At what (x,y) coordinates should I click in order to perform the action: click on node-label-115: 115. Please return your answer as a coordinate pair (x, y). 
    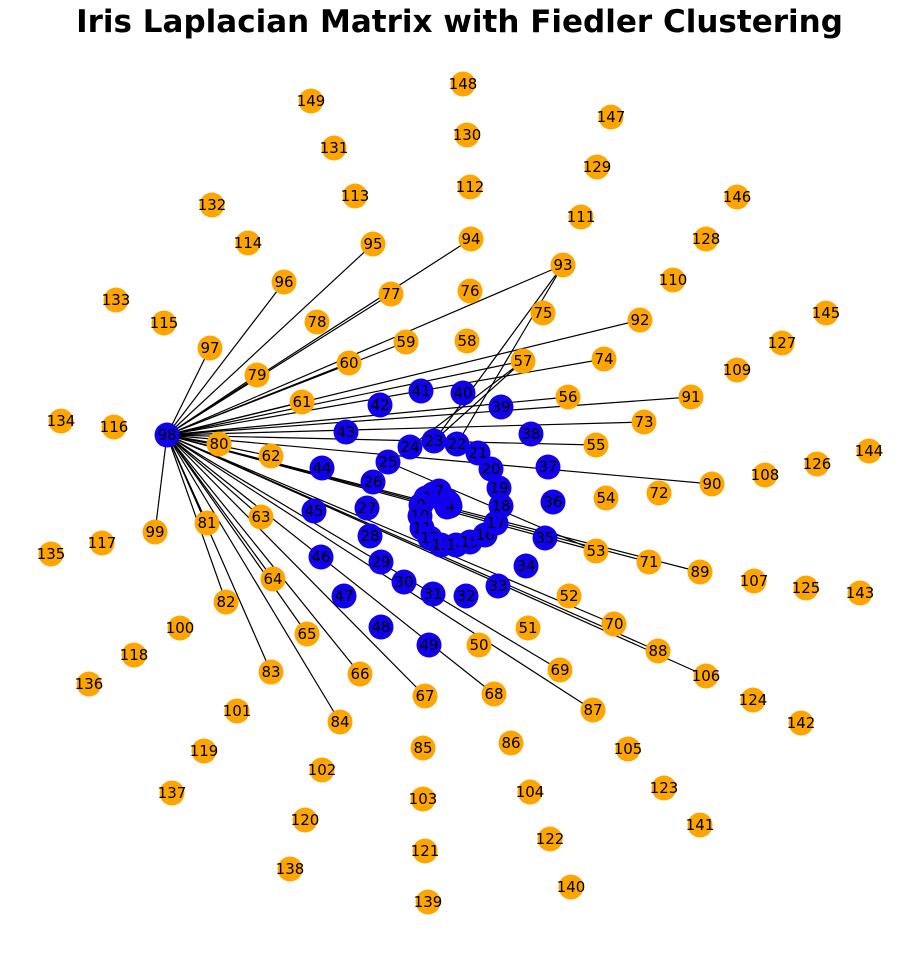
    Looking at the image, I should click on (164, 323).